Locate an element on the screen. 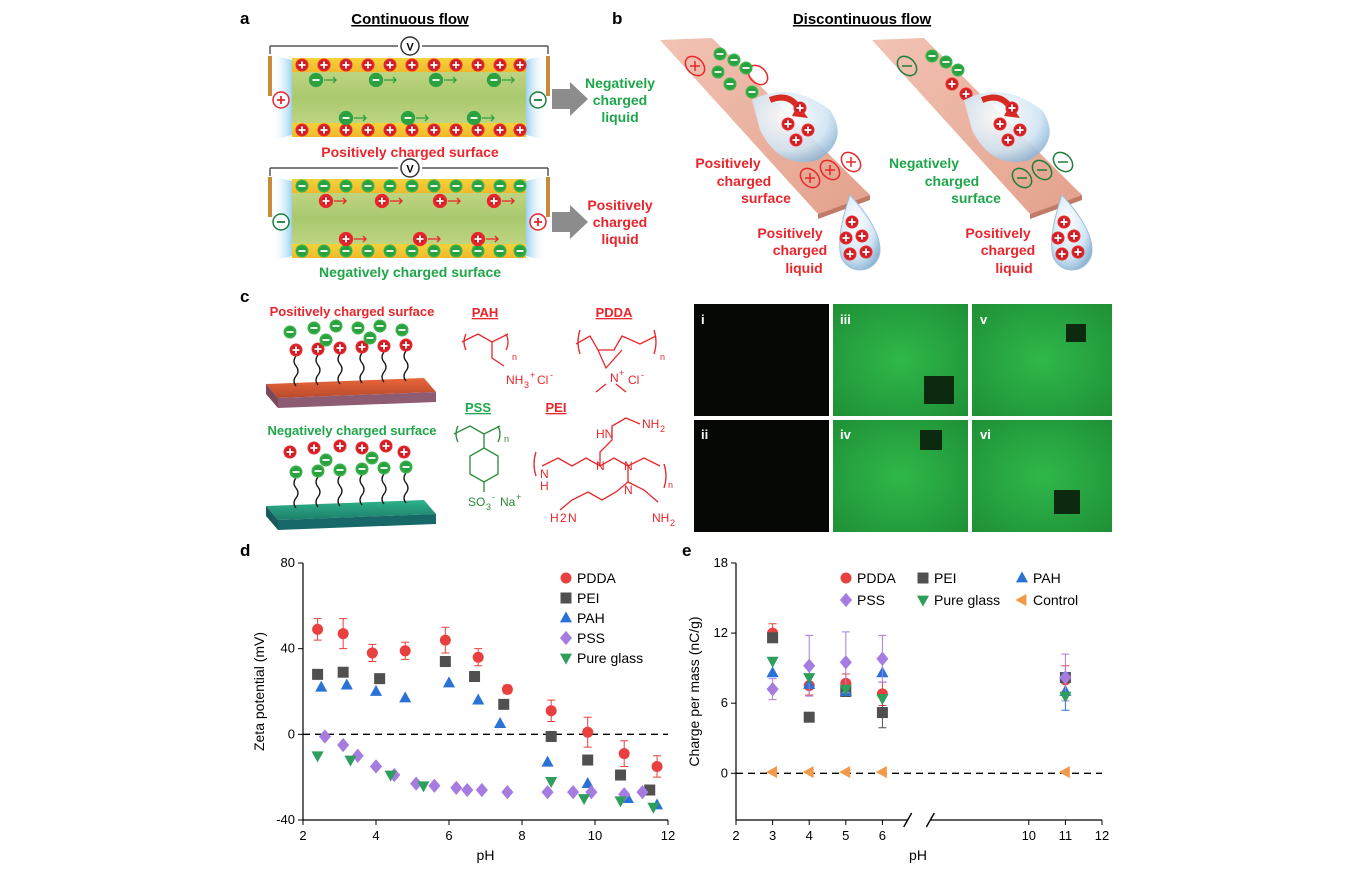 This screenshot has height=882, width=1350. d-legend-label: PDDA is located at coordinates (597, 578).